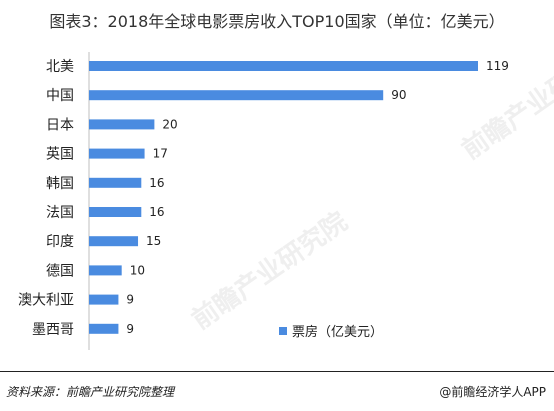  Describe the element at coordinates (60, 271) in the screenshot. I see `category-label-7: 德国` at that location.